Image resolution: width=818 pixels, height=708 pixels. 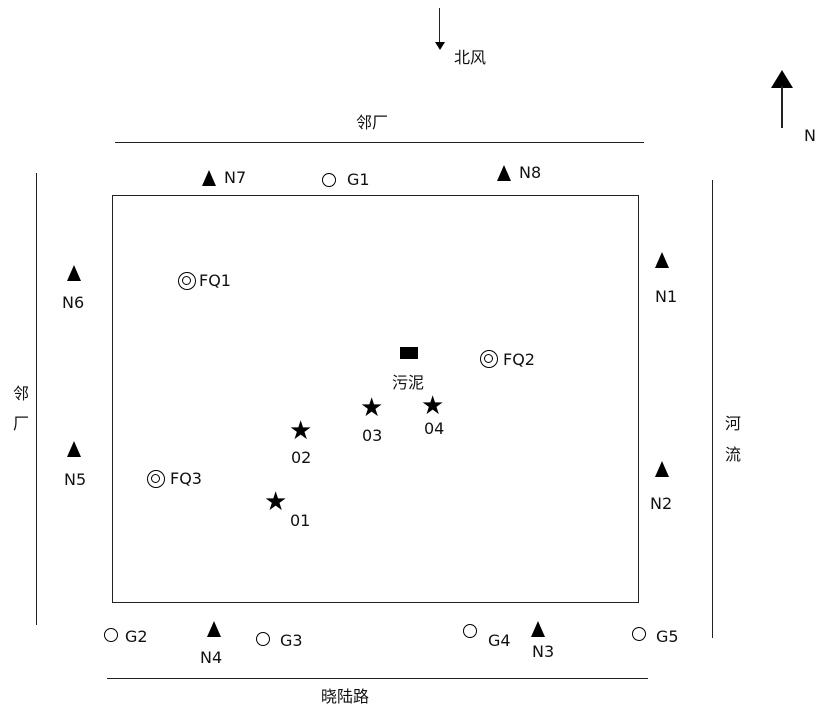 I want to click on noise-point-n1-icon, so click(x=662, y=260).